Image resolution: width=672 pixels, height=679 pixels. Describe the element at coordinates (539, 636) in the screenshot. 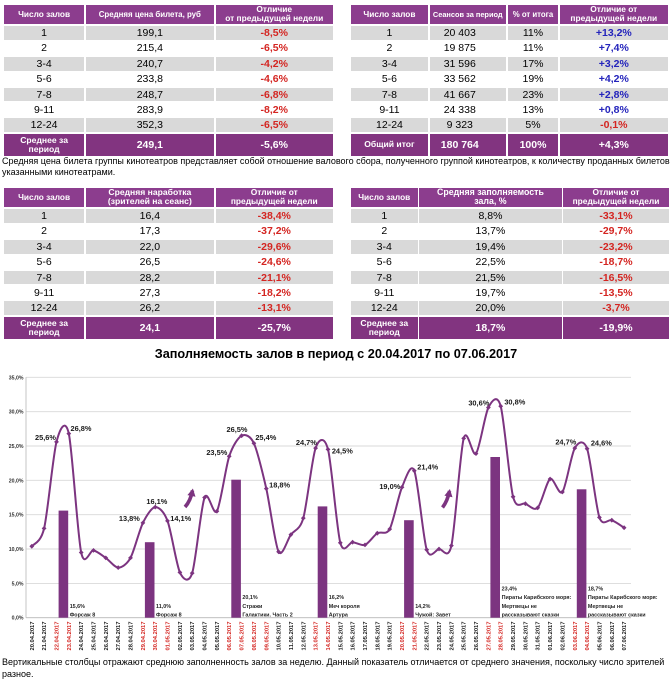

I see `svg-text: 31.05.2017` at that location.